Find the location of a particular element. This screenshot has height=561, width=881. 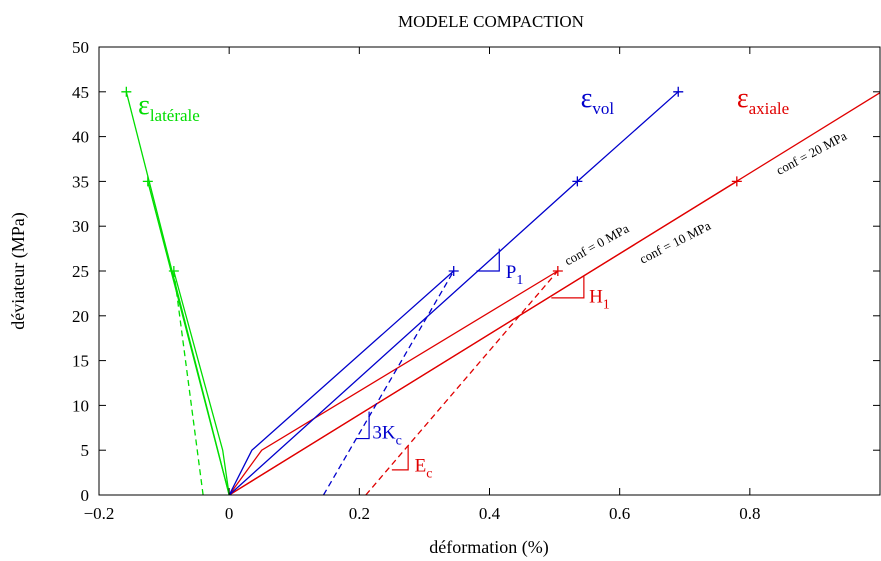

slope-label-ec: Ec is located at coordinates (424, 469).